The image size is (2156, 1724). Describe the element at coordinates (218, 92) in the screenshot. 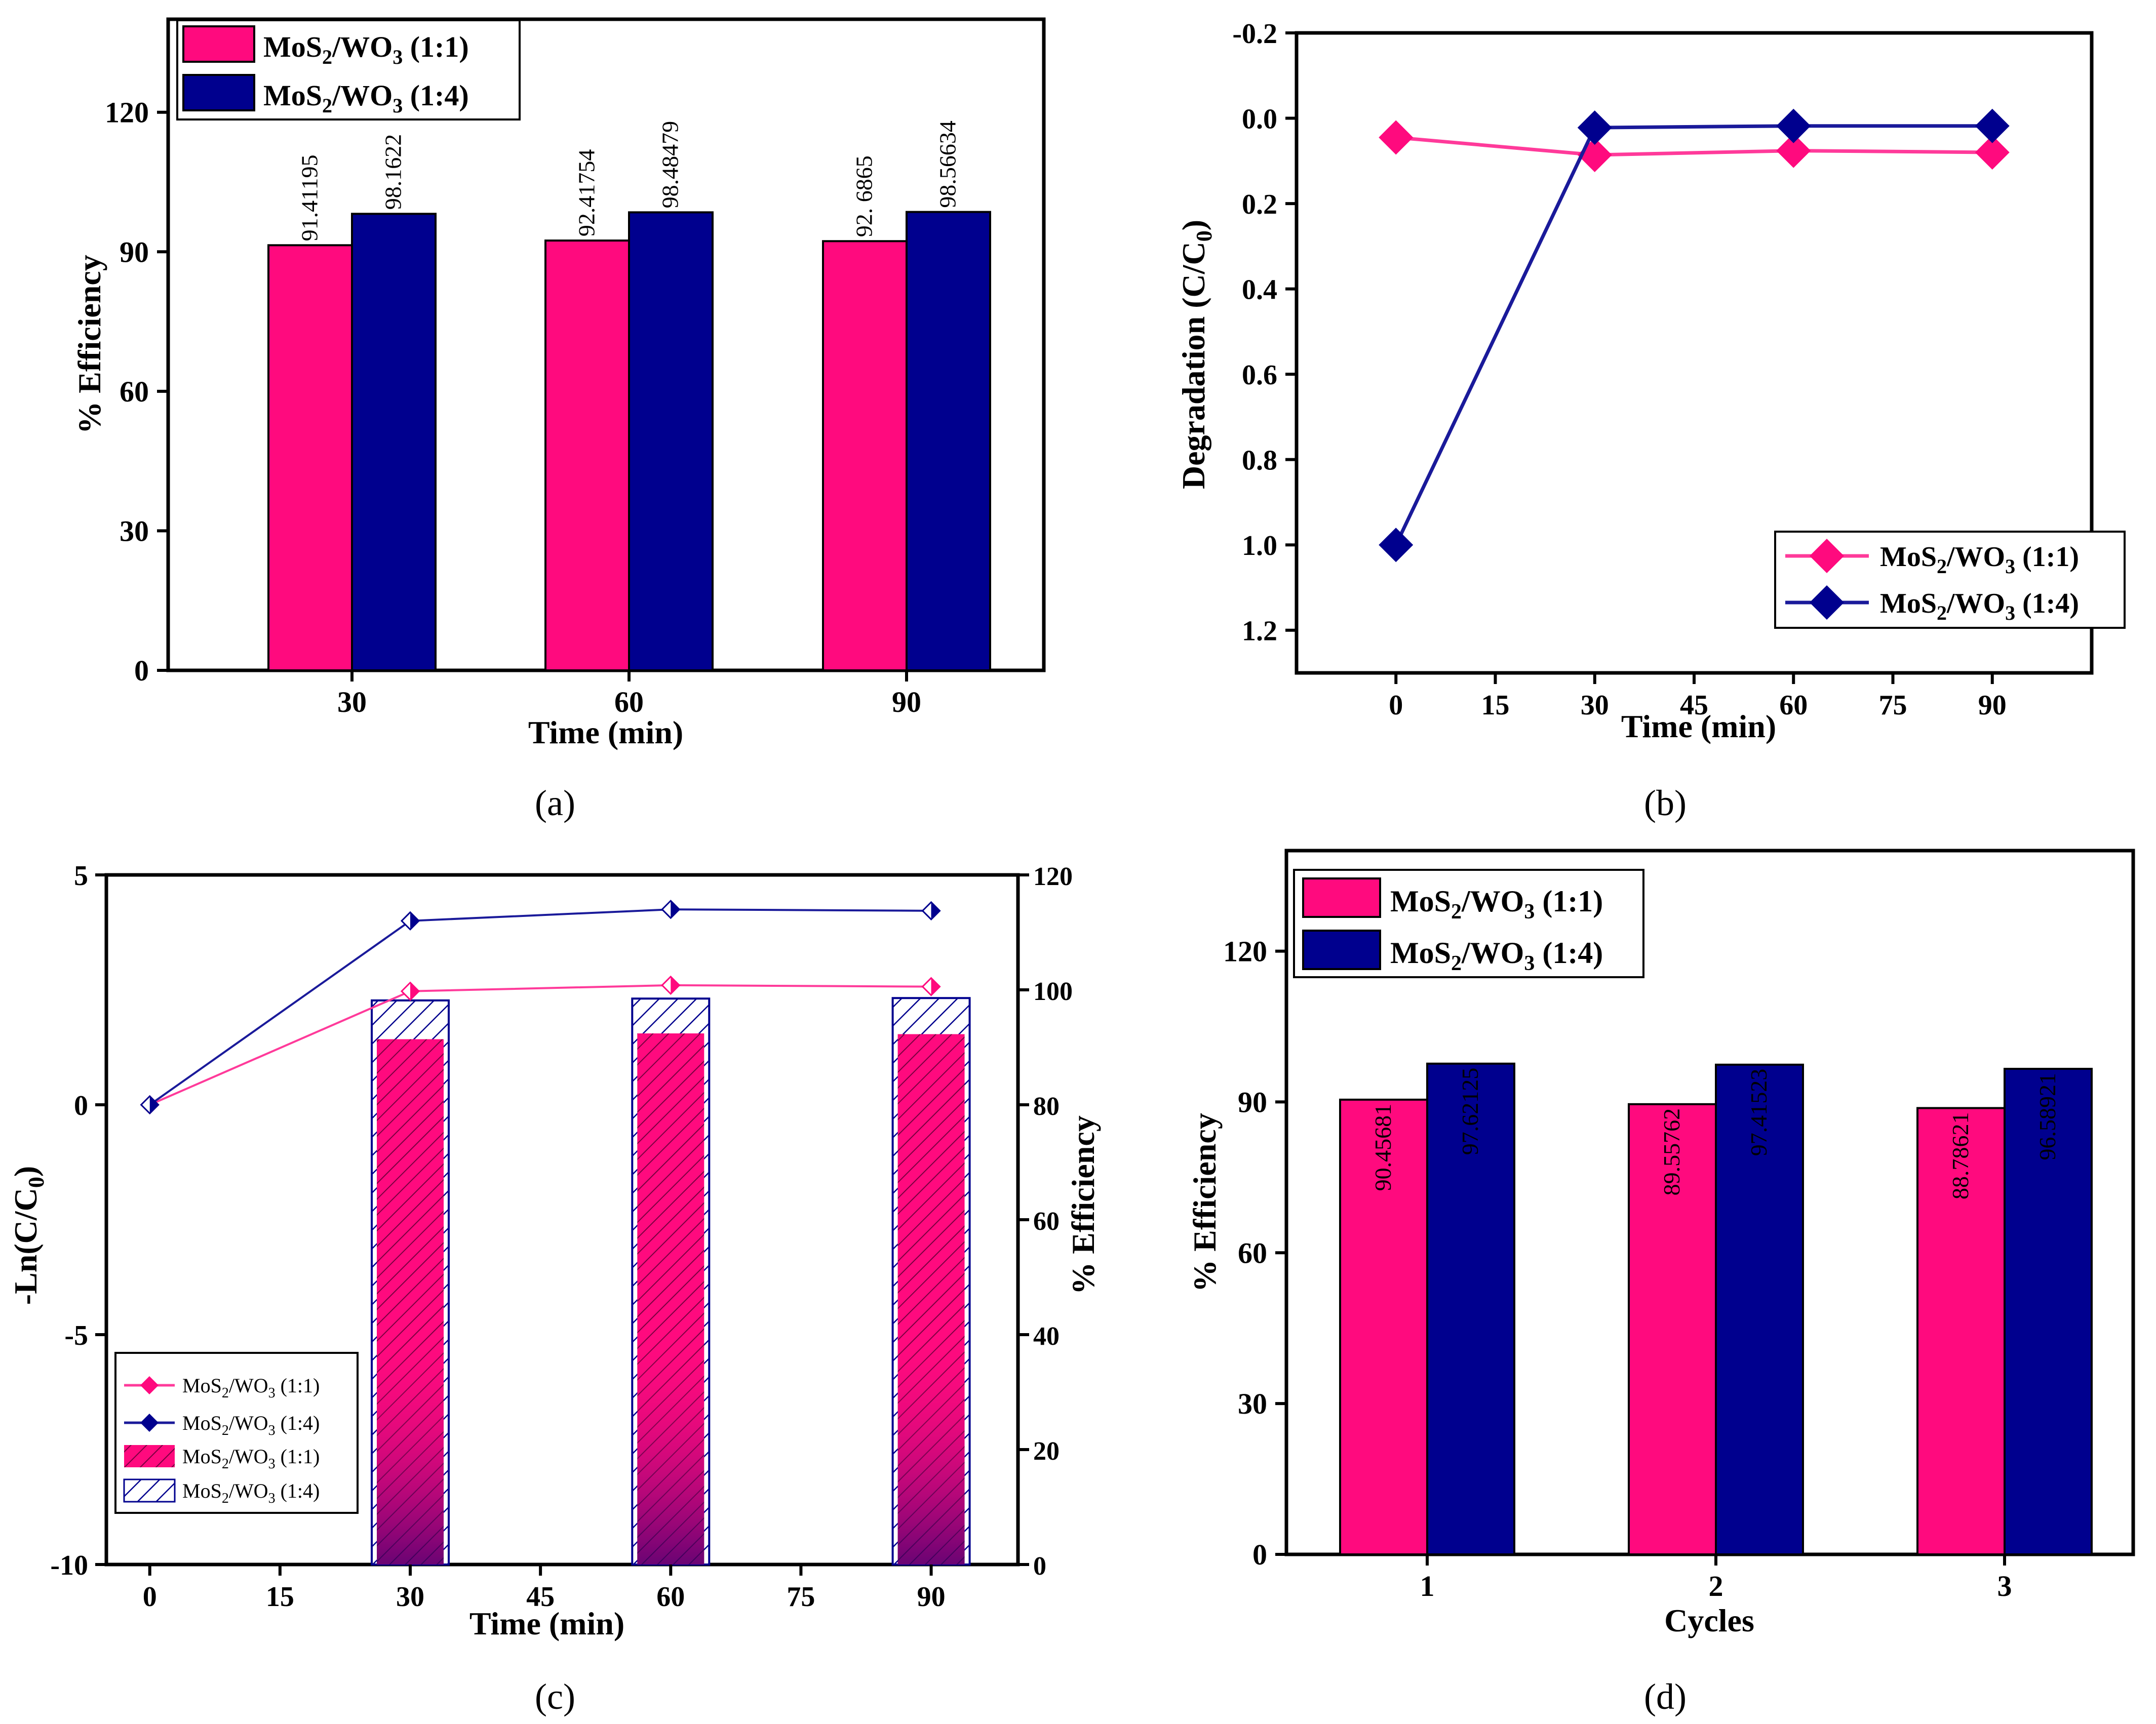

I see `legend-swatch-navy` at that location.